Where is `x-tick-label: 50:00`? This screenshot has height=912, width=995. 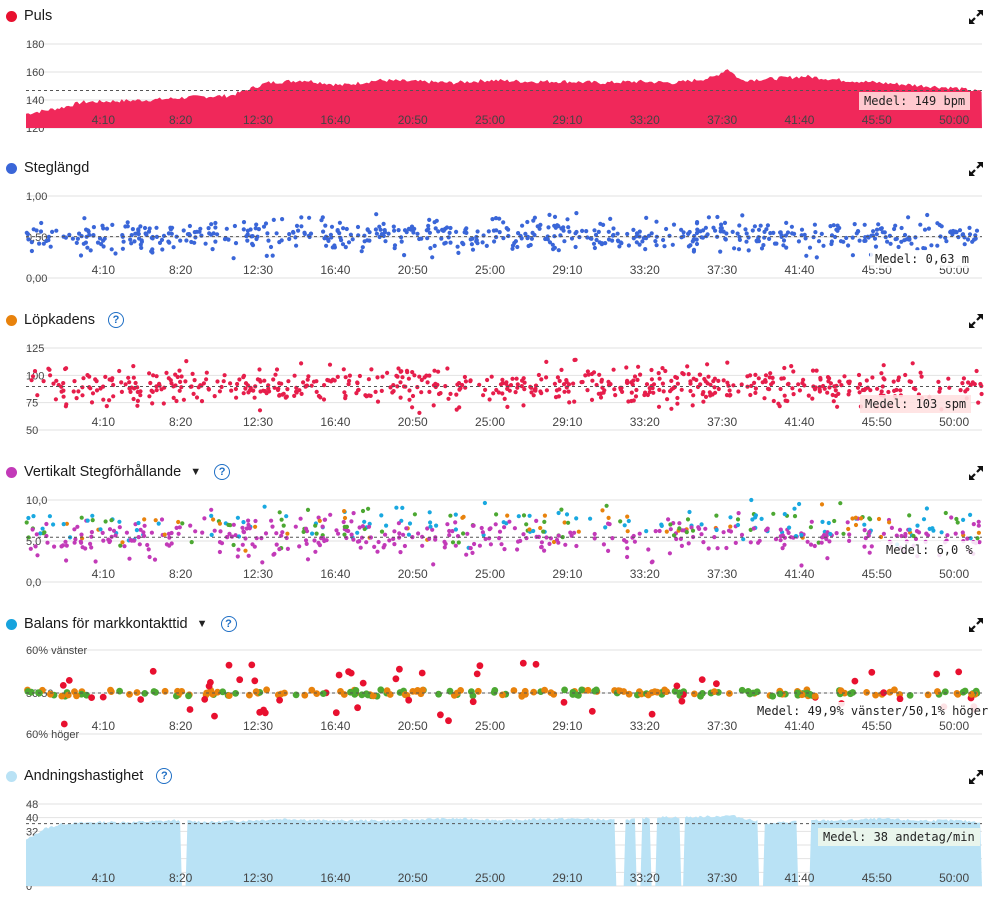 x-tick-label: 50:00 is located at coordinates (954, 726).